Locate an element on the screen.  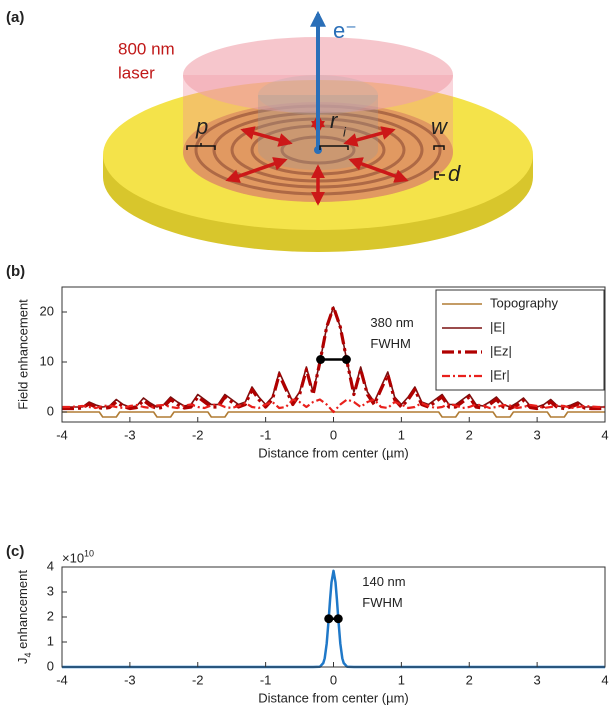
y-tick-label: 3 is located at coordinates (50, 590).